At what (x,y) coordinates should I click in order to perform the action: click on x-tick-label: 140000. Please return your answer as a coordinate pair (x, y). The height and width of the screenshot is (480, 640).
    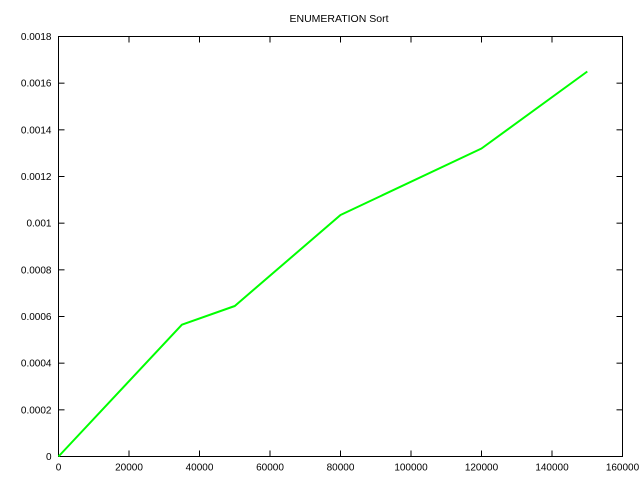
    Looking at the image, I should click on (552, 468).